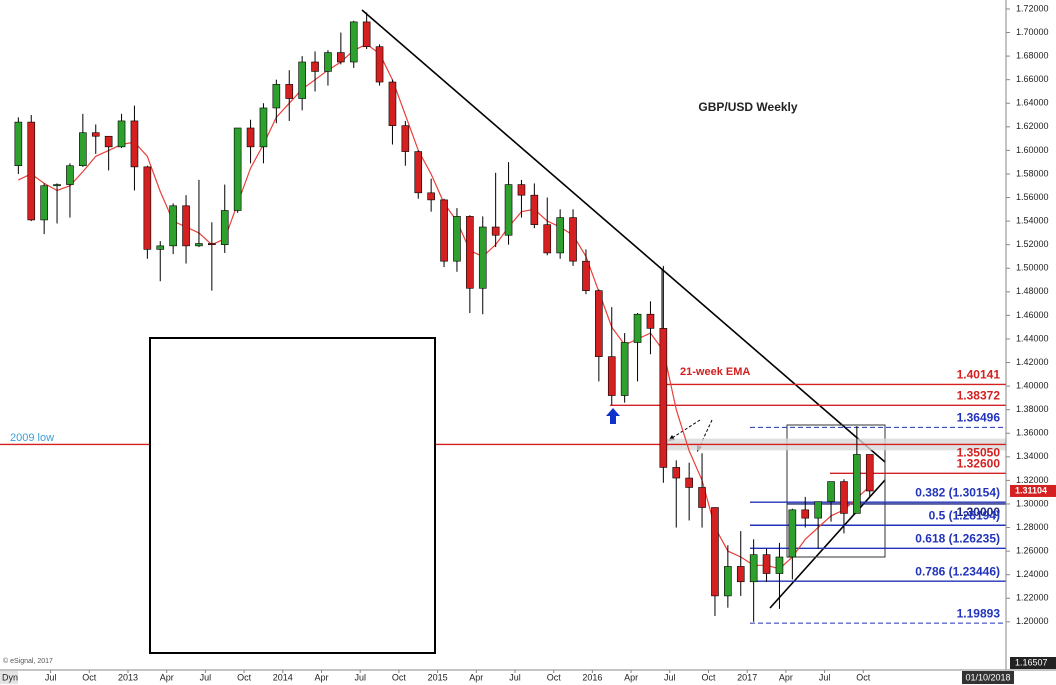 The width and height of the screenshot is (1056, 685). Describe the element at coordinates (128, 677) in the screenshot. I see `x-tick-label: 2013` at that location.